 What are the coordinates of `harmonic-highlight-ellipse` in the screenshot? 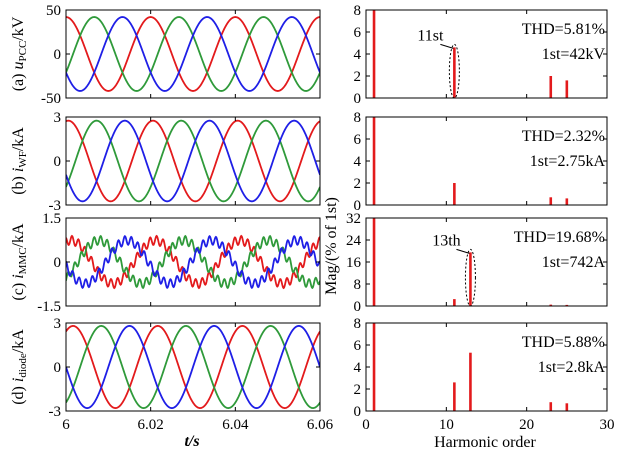 It's located at (454, 71).